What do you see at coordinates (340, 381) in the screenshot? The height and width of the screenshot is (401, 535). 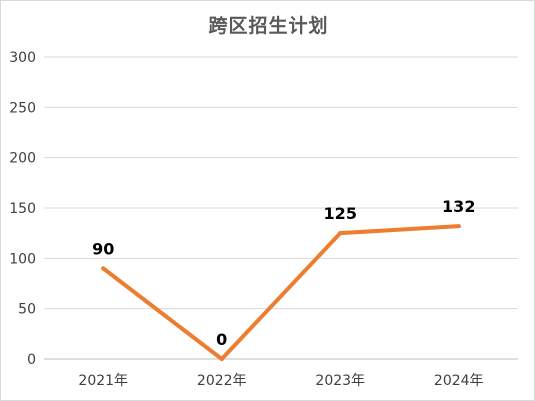 I see `x-tick-label: 2023年` at bounding box center [340, 381].